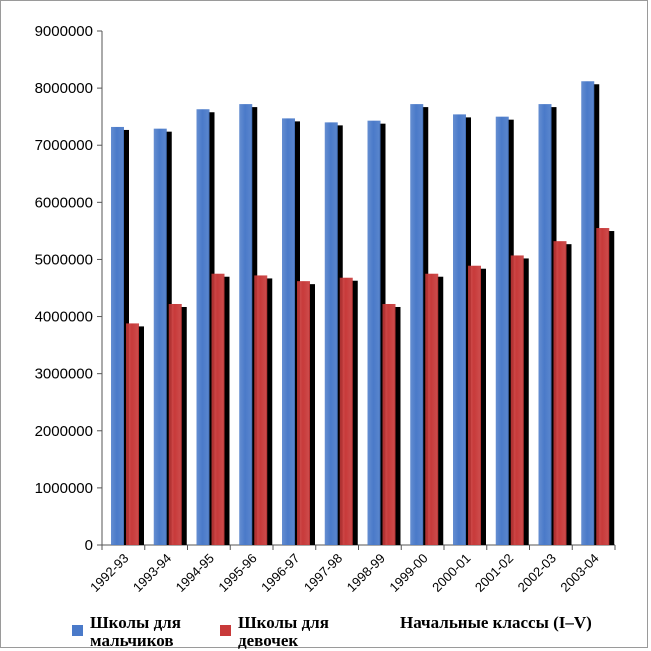 Image resolution: width=651 pixels, height=651 pixels. What do you see at coordinates (64, 145) in the screenshot?
I see `y-tick-label: 7000000` at bounding box center [64, 145].